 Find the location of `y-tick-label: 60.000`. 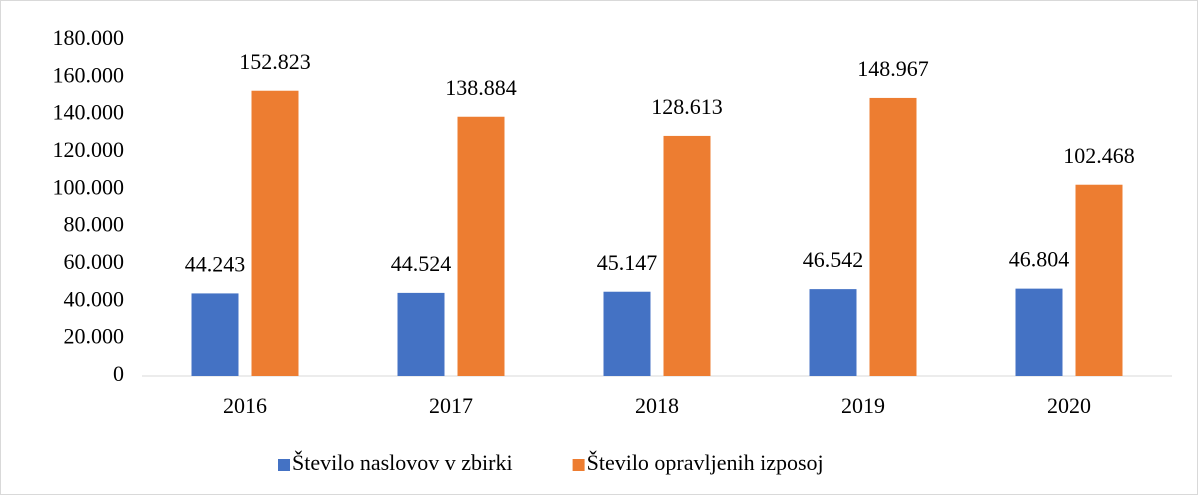

y-tick-label: 60.000 is located at coordinates (94, 261).